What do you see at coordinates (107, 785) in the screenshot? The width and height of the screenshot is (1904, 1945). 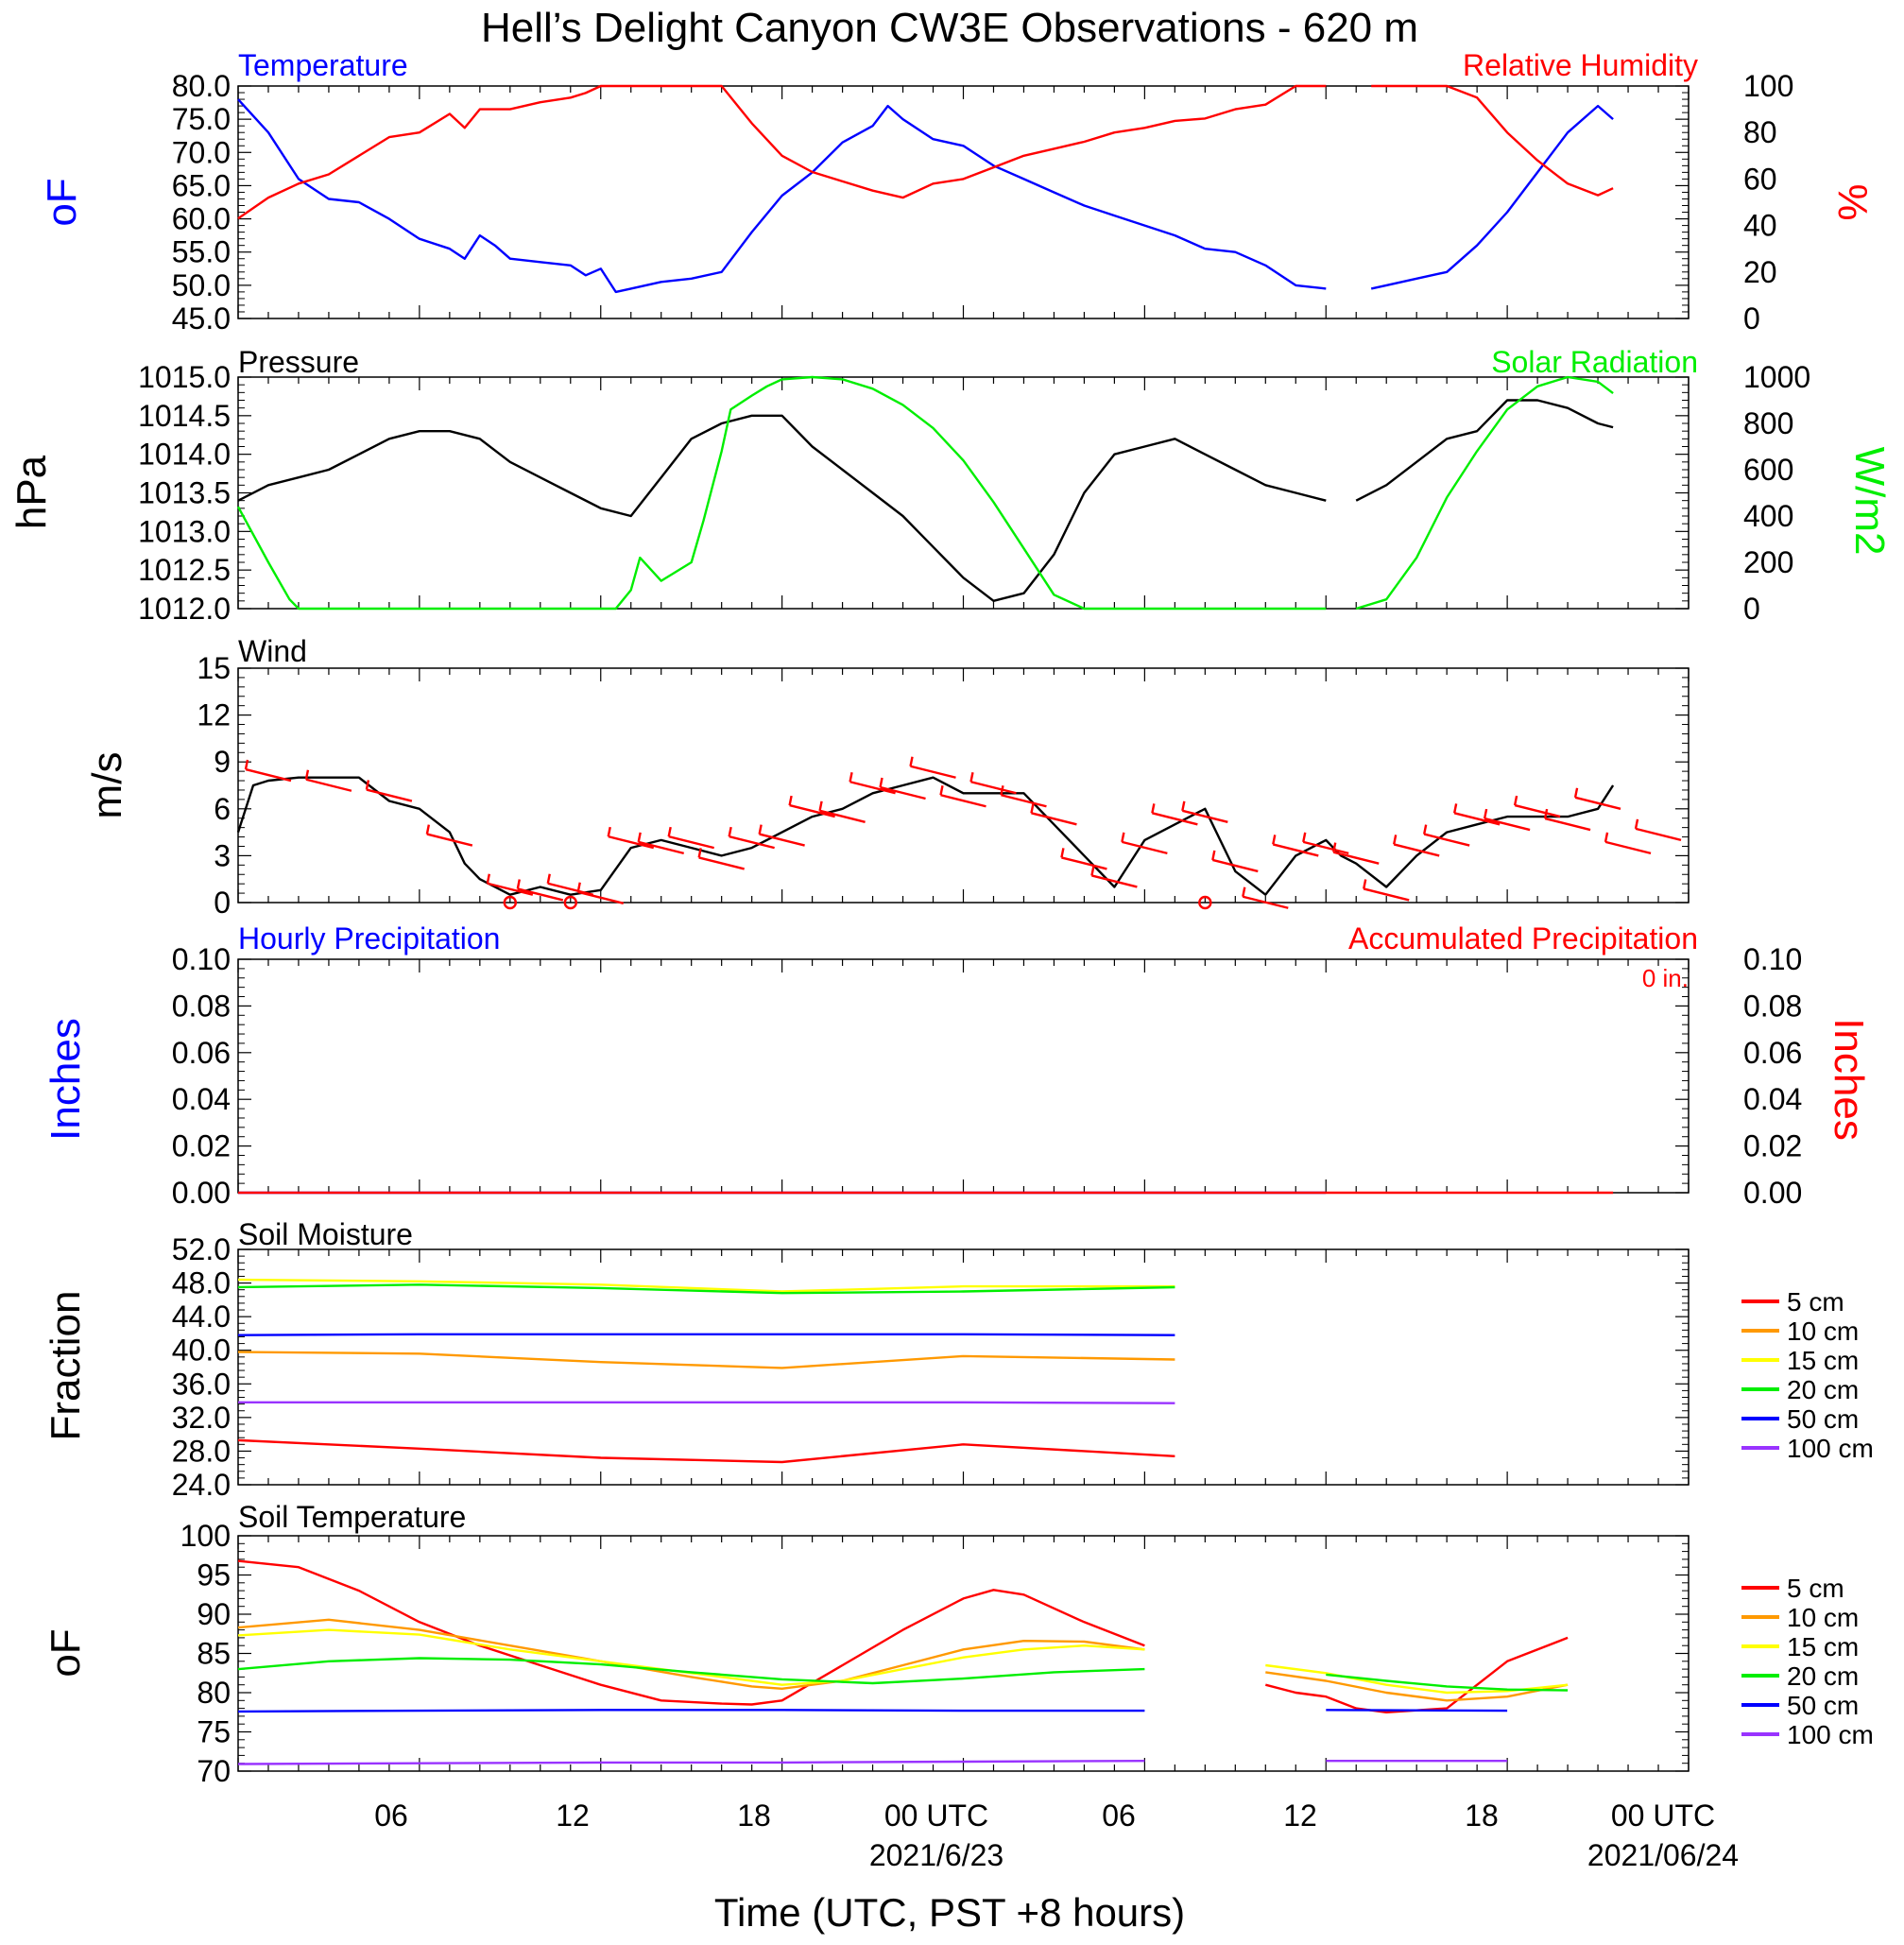 I see `axis-label-ms: m/s` at bounding box center [107, 785].